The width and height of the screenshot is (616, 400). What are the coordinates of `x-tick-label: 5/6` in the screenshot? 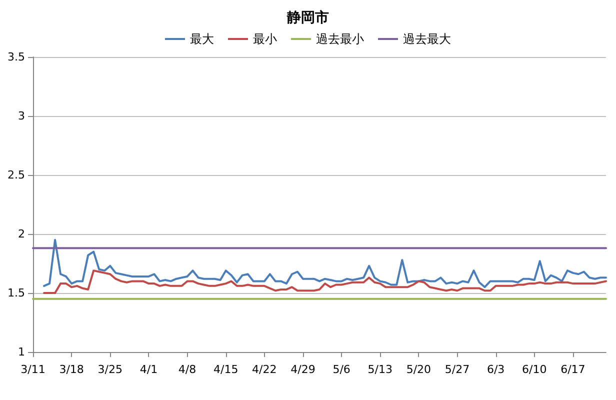 It's located at (341, 369).